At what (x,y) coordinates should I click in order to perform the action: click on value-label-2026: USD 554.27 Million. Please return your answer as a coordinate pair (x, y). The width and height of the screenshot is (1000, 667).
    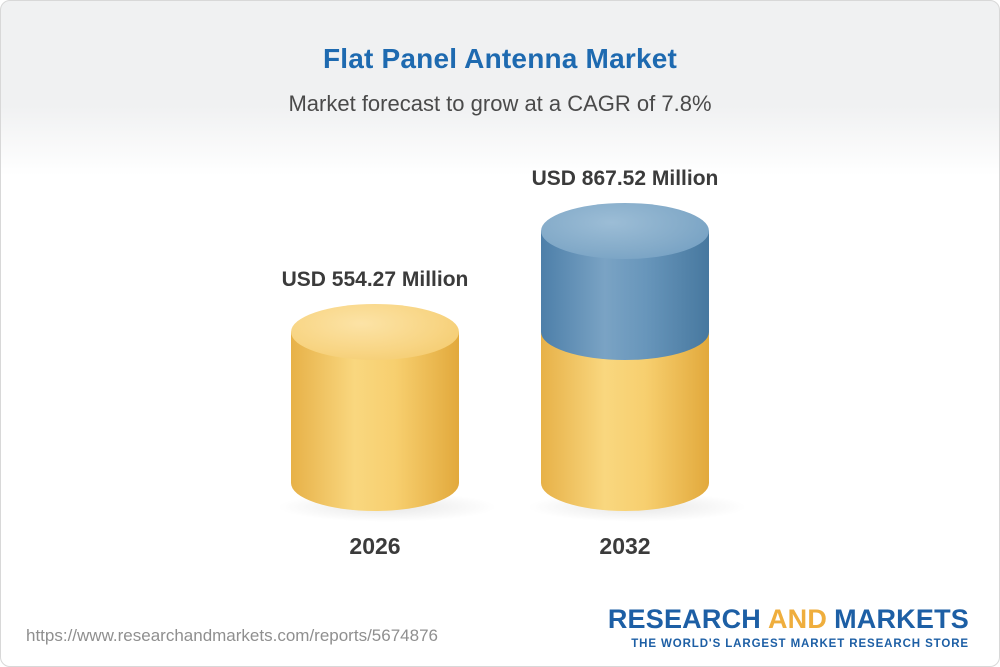
    Looking at the image, I should click on (375, 279).